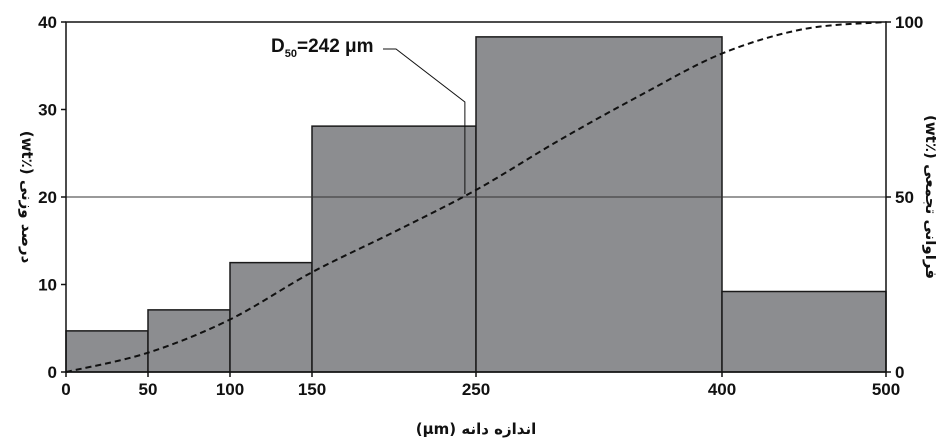 The height and width of the screenshot is (441, 936). Describe the element at coordinates (424, 121) in the screenshot. I see `d50-leader-line` at that location.